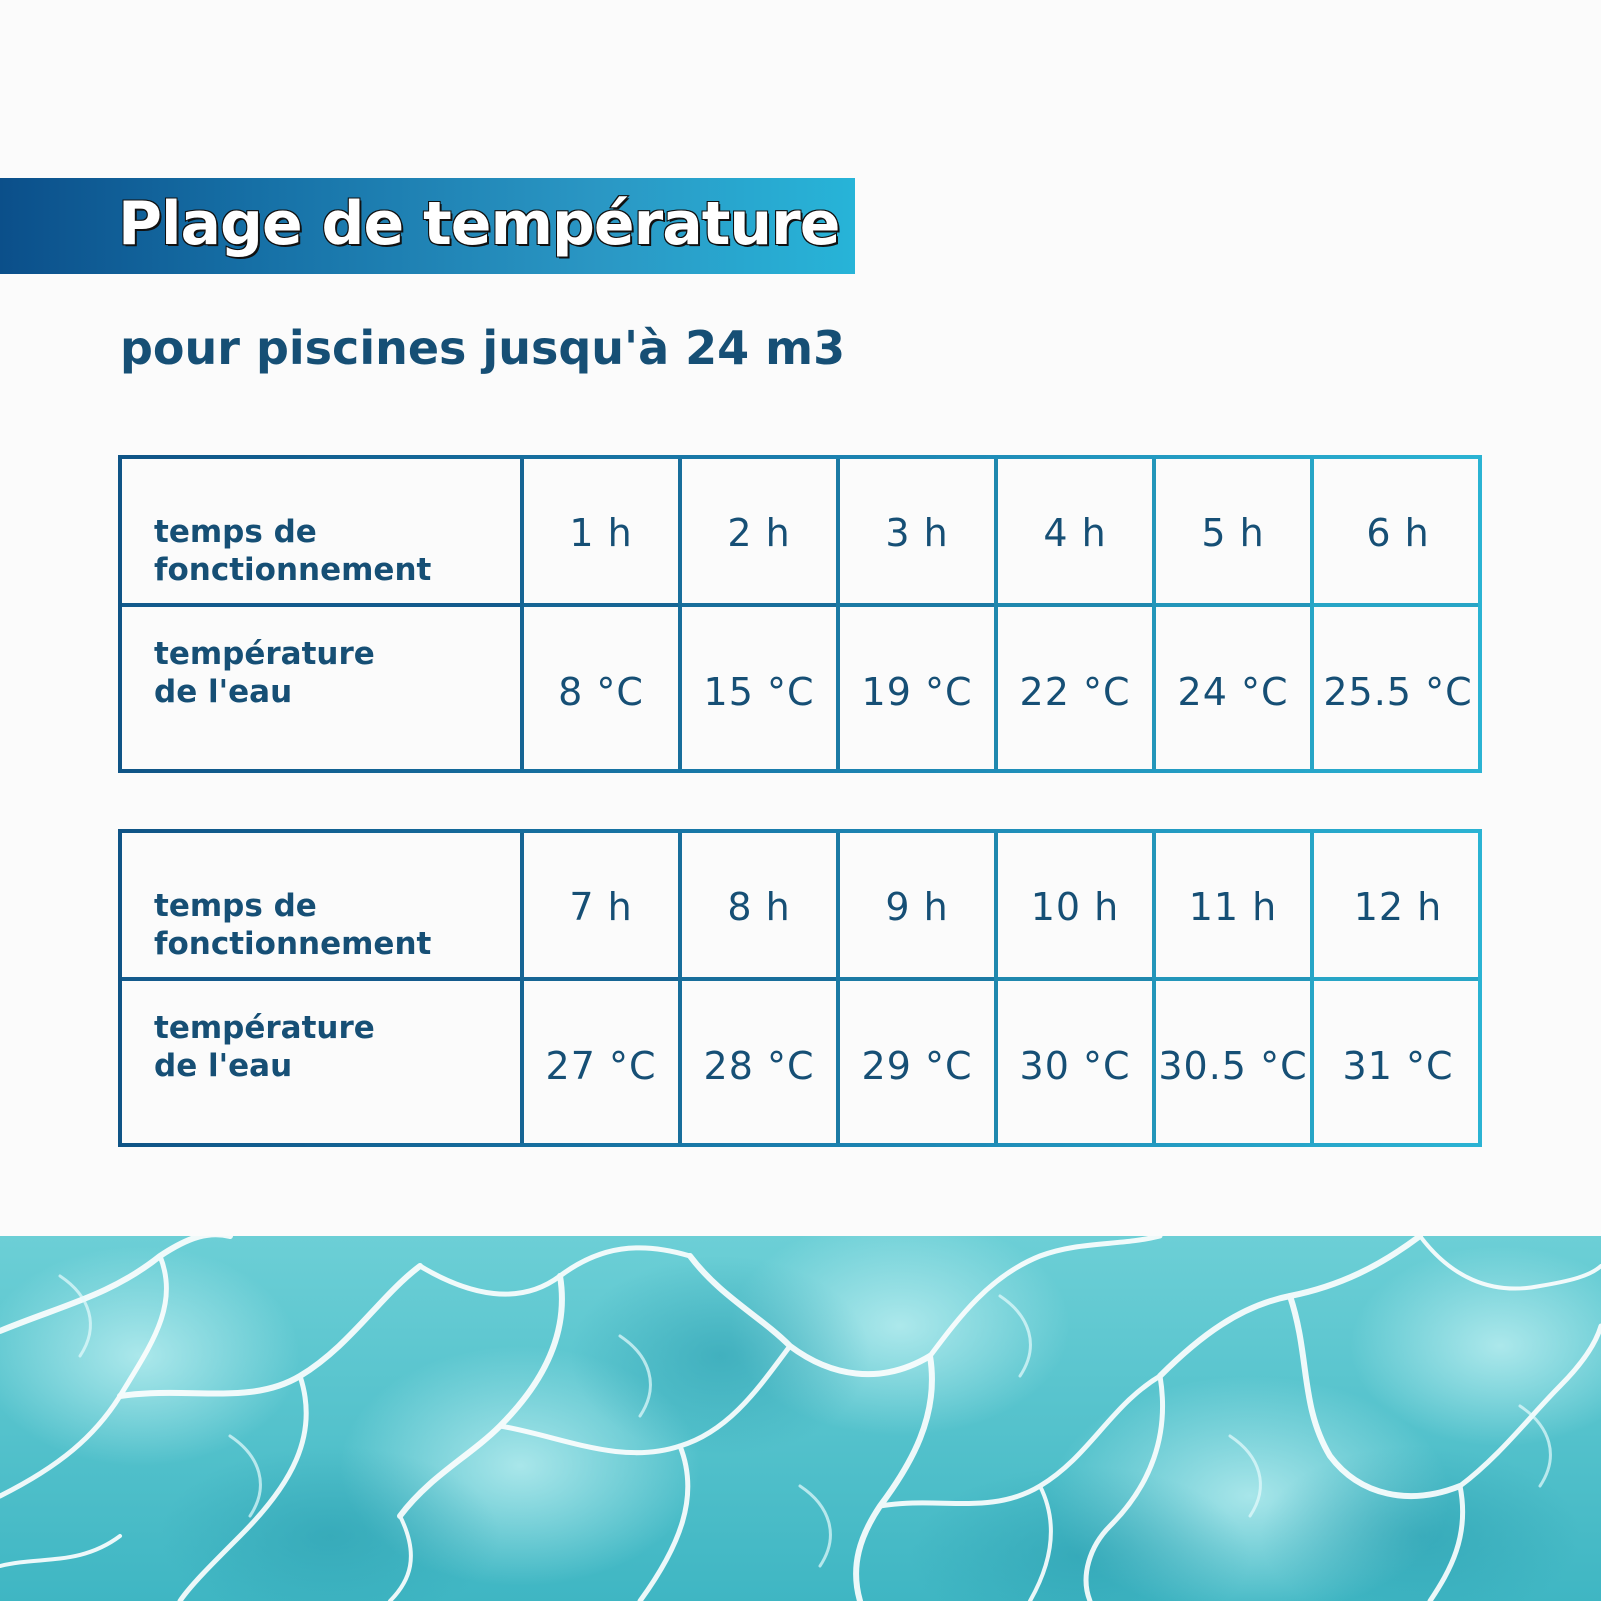 The width and height of the screenshot is (1601, 1601). Describe the element at coordinates (915, 905) in the screenshot. I see `hours-cell: 9 h` at that location.